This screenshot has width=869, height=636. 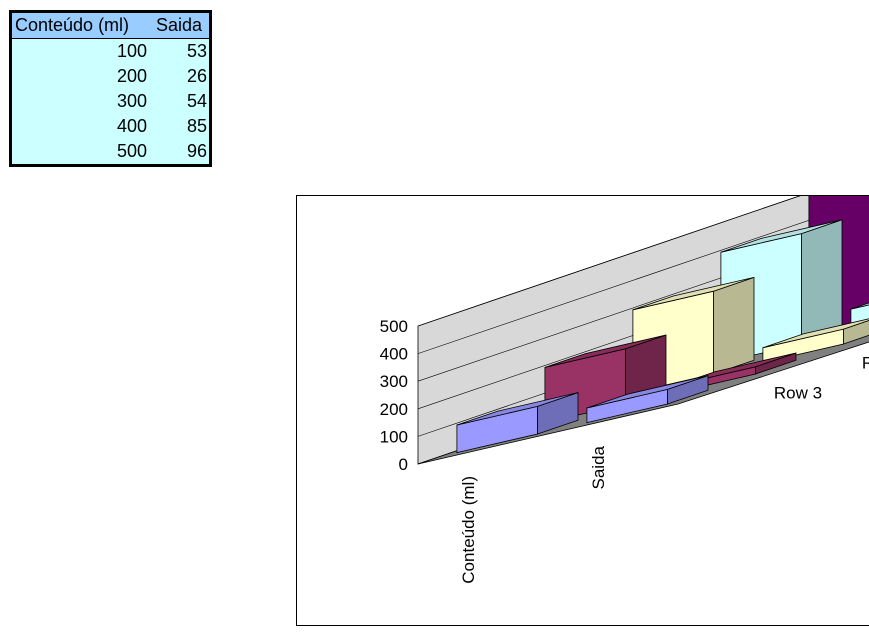 What do you see at coordinates (865, 363) in the screenshot?
I see `row-label: Row 4` at bounding box center [865, 363].